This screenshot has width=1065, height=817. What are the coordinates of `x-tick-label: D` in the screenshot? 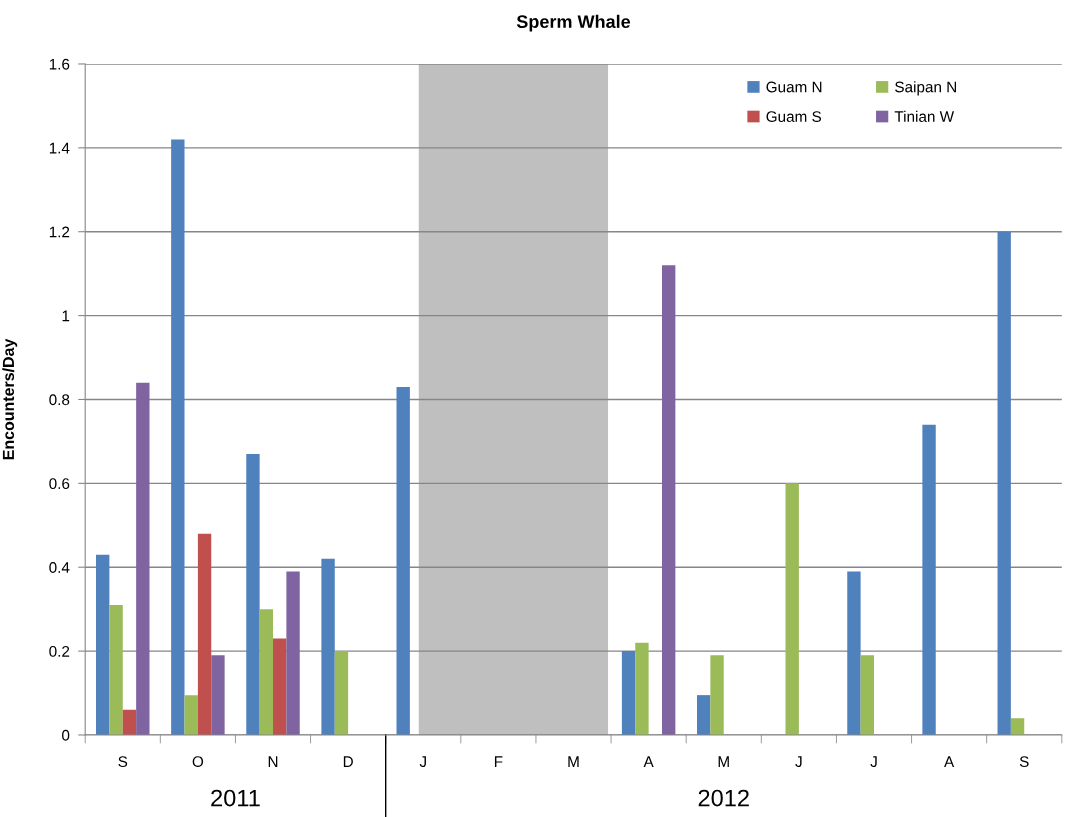 It's located at (348, 761).